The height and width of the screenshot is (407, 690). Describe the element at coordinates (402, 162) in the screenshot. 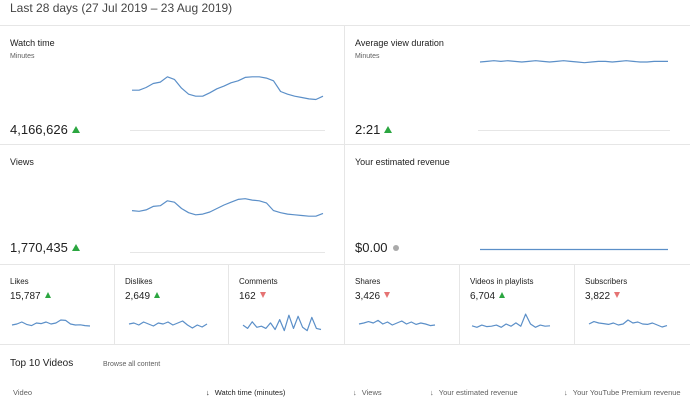

I see `card-title: Your estimated revenue` at that location.